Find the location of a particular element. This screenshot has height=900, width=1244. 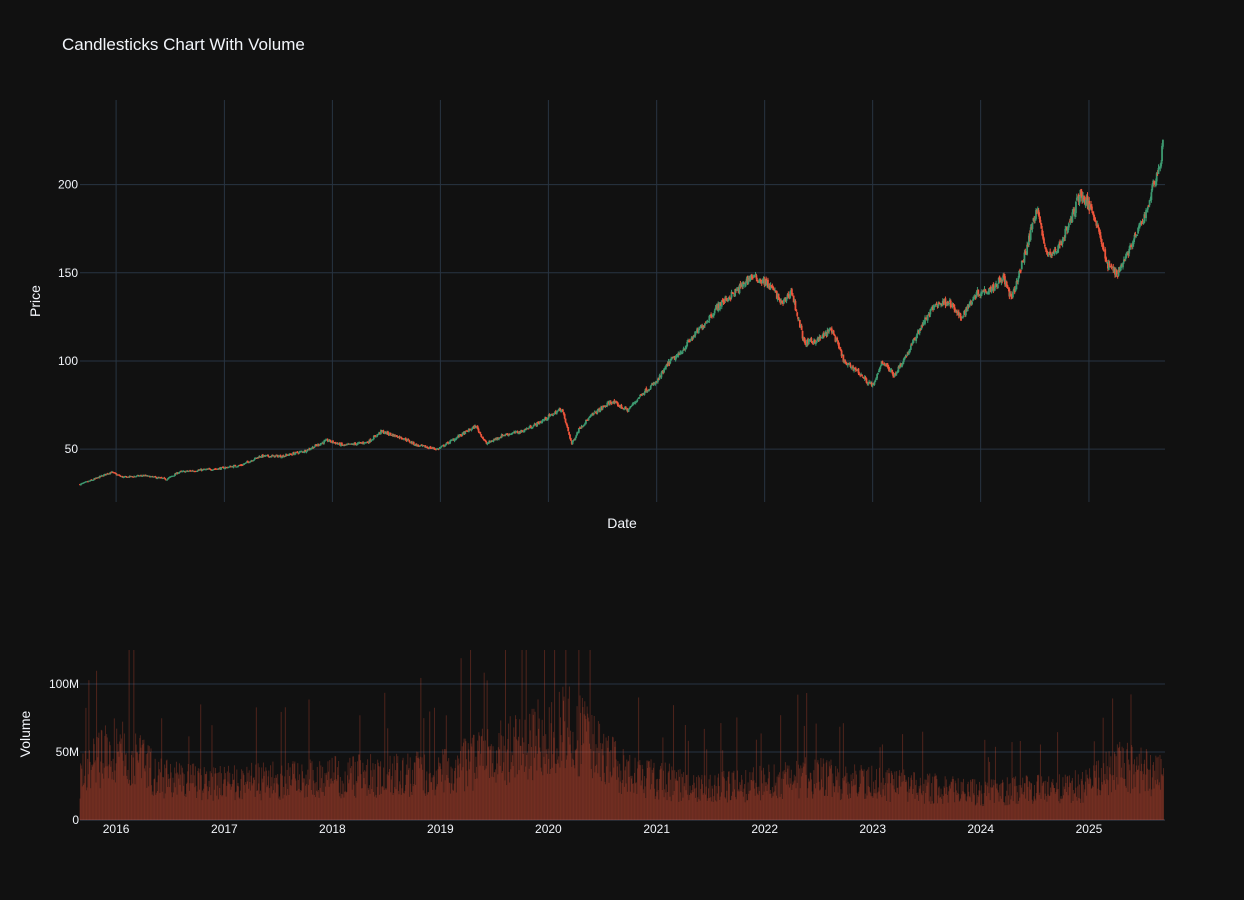

date-tick-label: 2018 is located at coordinates (332, 829).